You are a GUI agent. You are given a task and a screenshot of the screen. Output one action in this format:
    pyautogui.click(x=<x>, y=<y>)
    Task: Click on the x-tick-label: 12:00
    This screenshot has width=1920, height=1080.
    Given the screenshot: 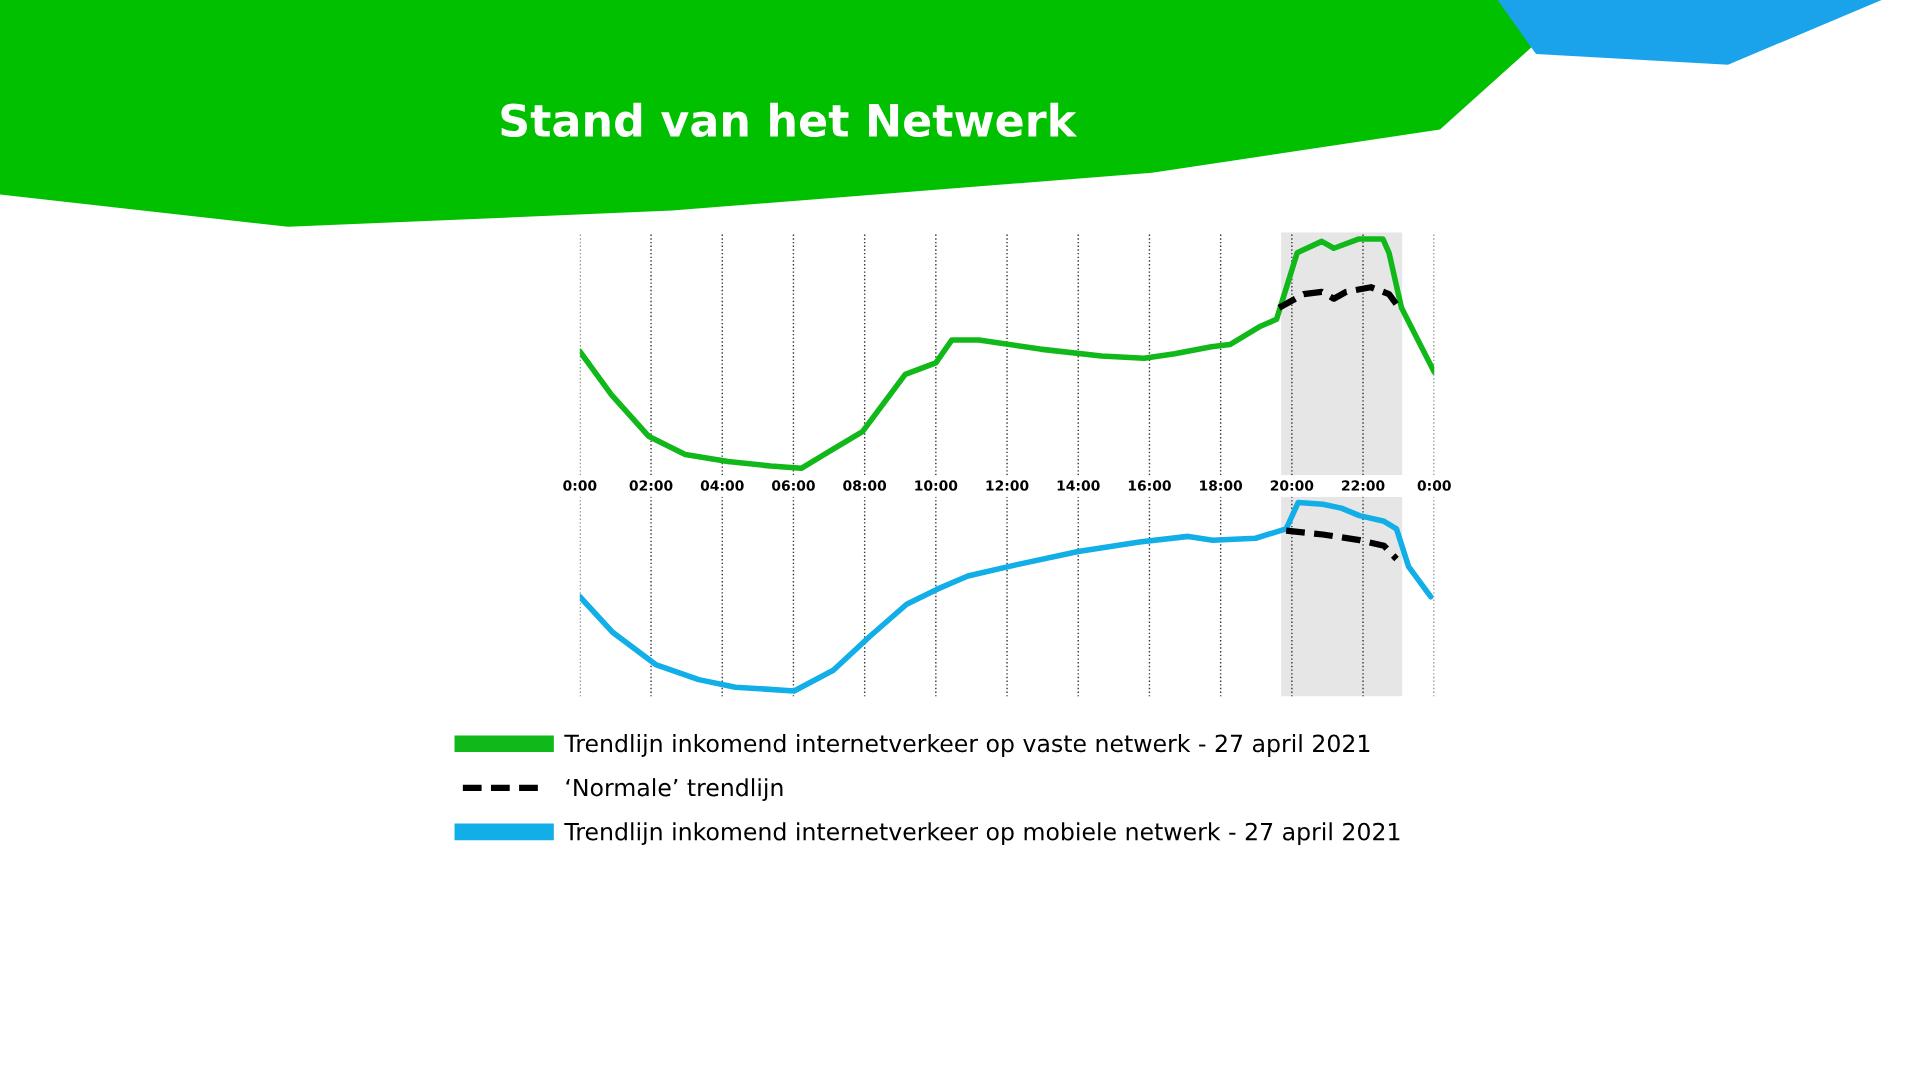 What is the action you would take?
    pyautogui.click(x=1007, y=485)
    